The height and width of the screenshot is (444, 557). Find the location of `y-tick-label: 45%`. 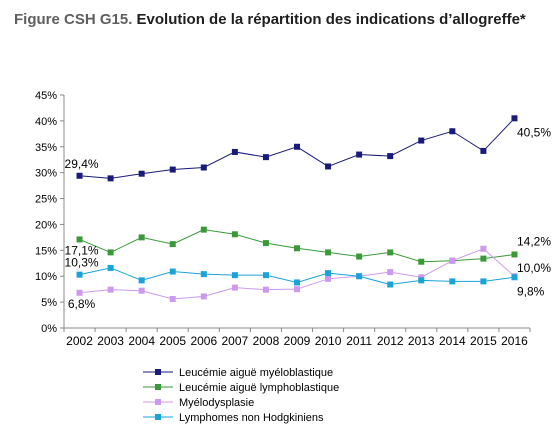

y-tick-label: 45% is located at coordinates (46, 96).